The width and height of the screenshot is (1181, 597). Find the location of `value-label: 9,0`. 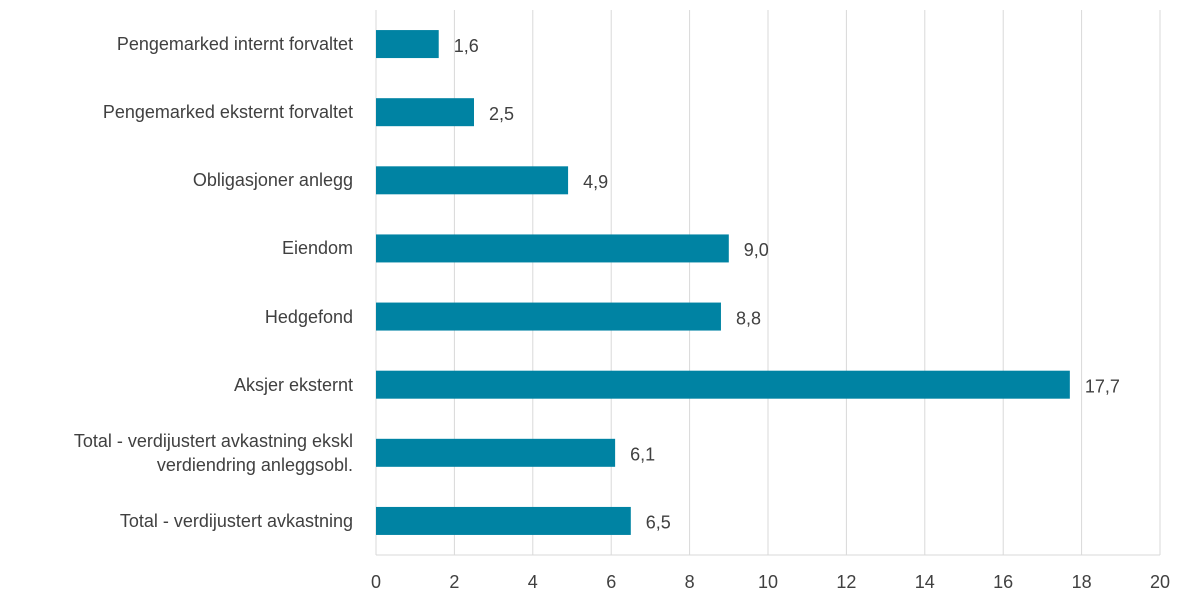

value-label: 9,0 is located at coordinates (756, 250).